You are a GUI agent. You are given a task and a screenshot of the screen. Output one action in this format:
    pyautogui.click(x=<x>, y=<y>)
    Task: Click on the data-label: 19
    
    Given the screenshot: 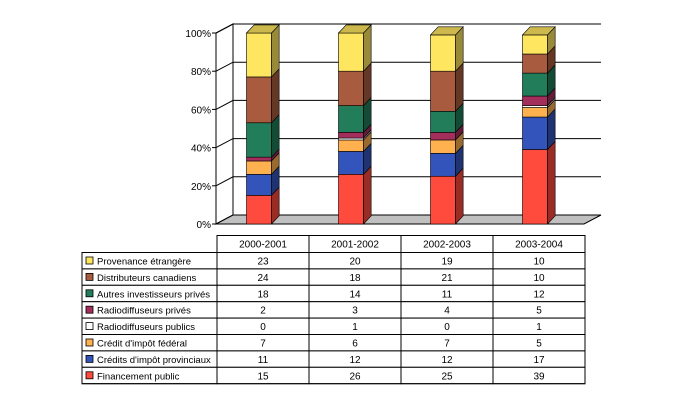 What is the action you would take?
    pyautogui.click(x=447, y=262)
    